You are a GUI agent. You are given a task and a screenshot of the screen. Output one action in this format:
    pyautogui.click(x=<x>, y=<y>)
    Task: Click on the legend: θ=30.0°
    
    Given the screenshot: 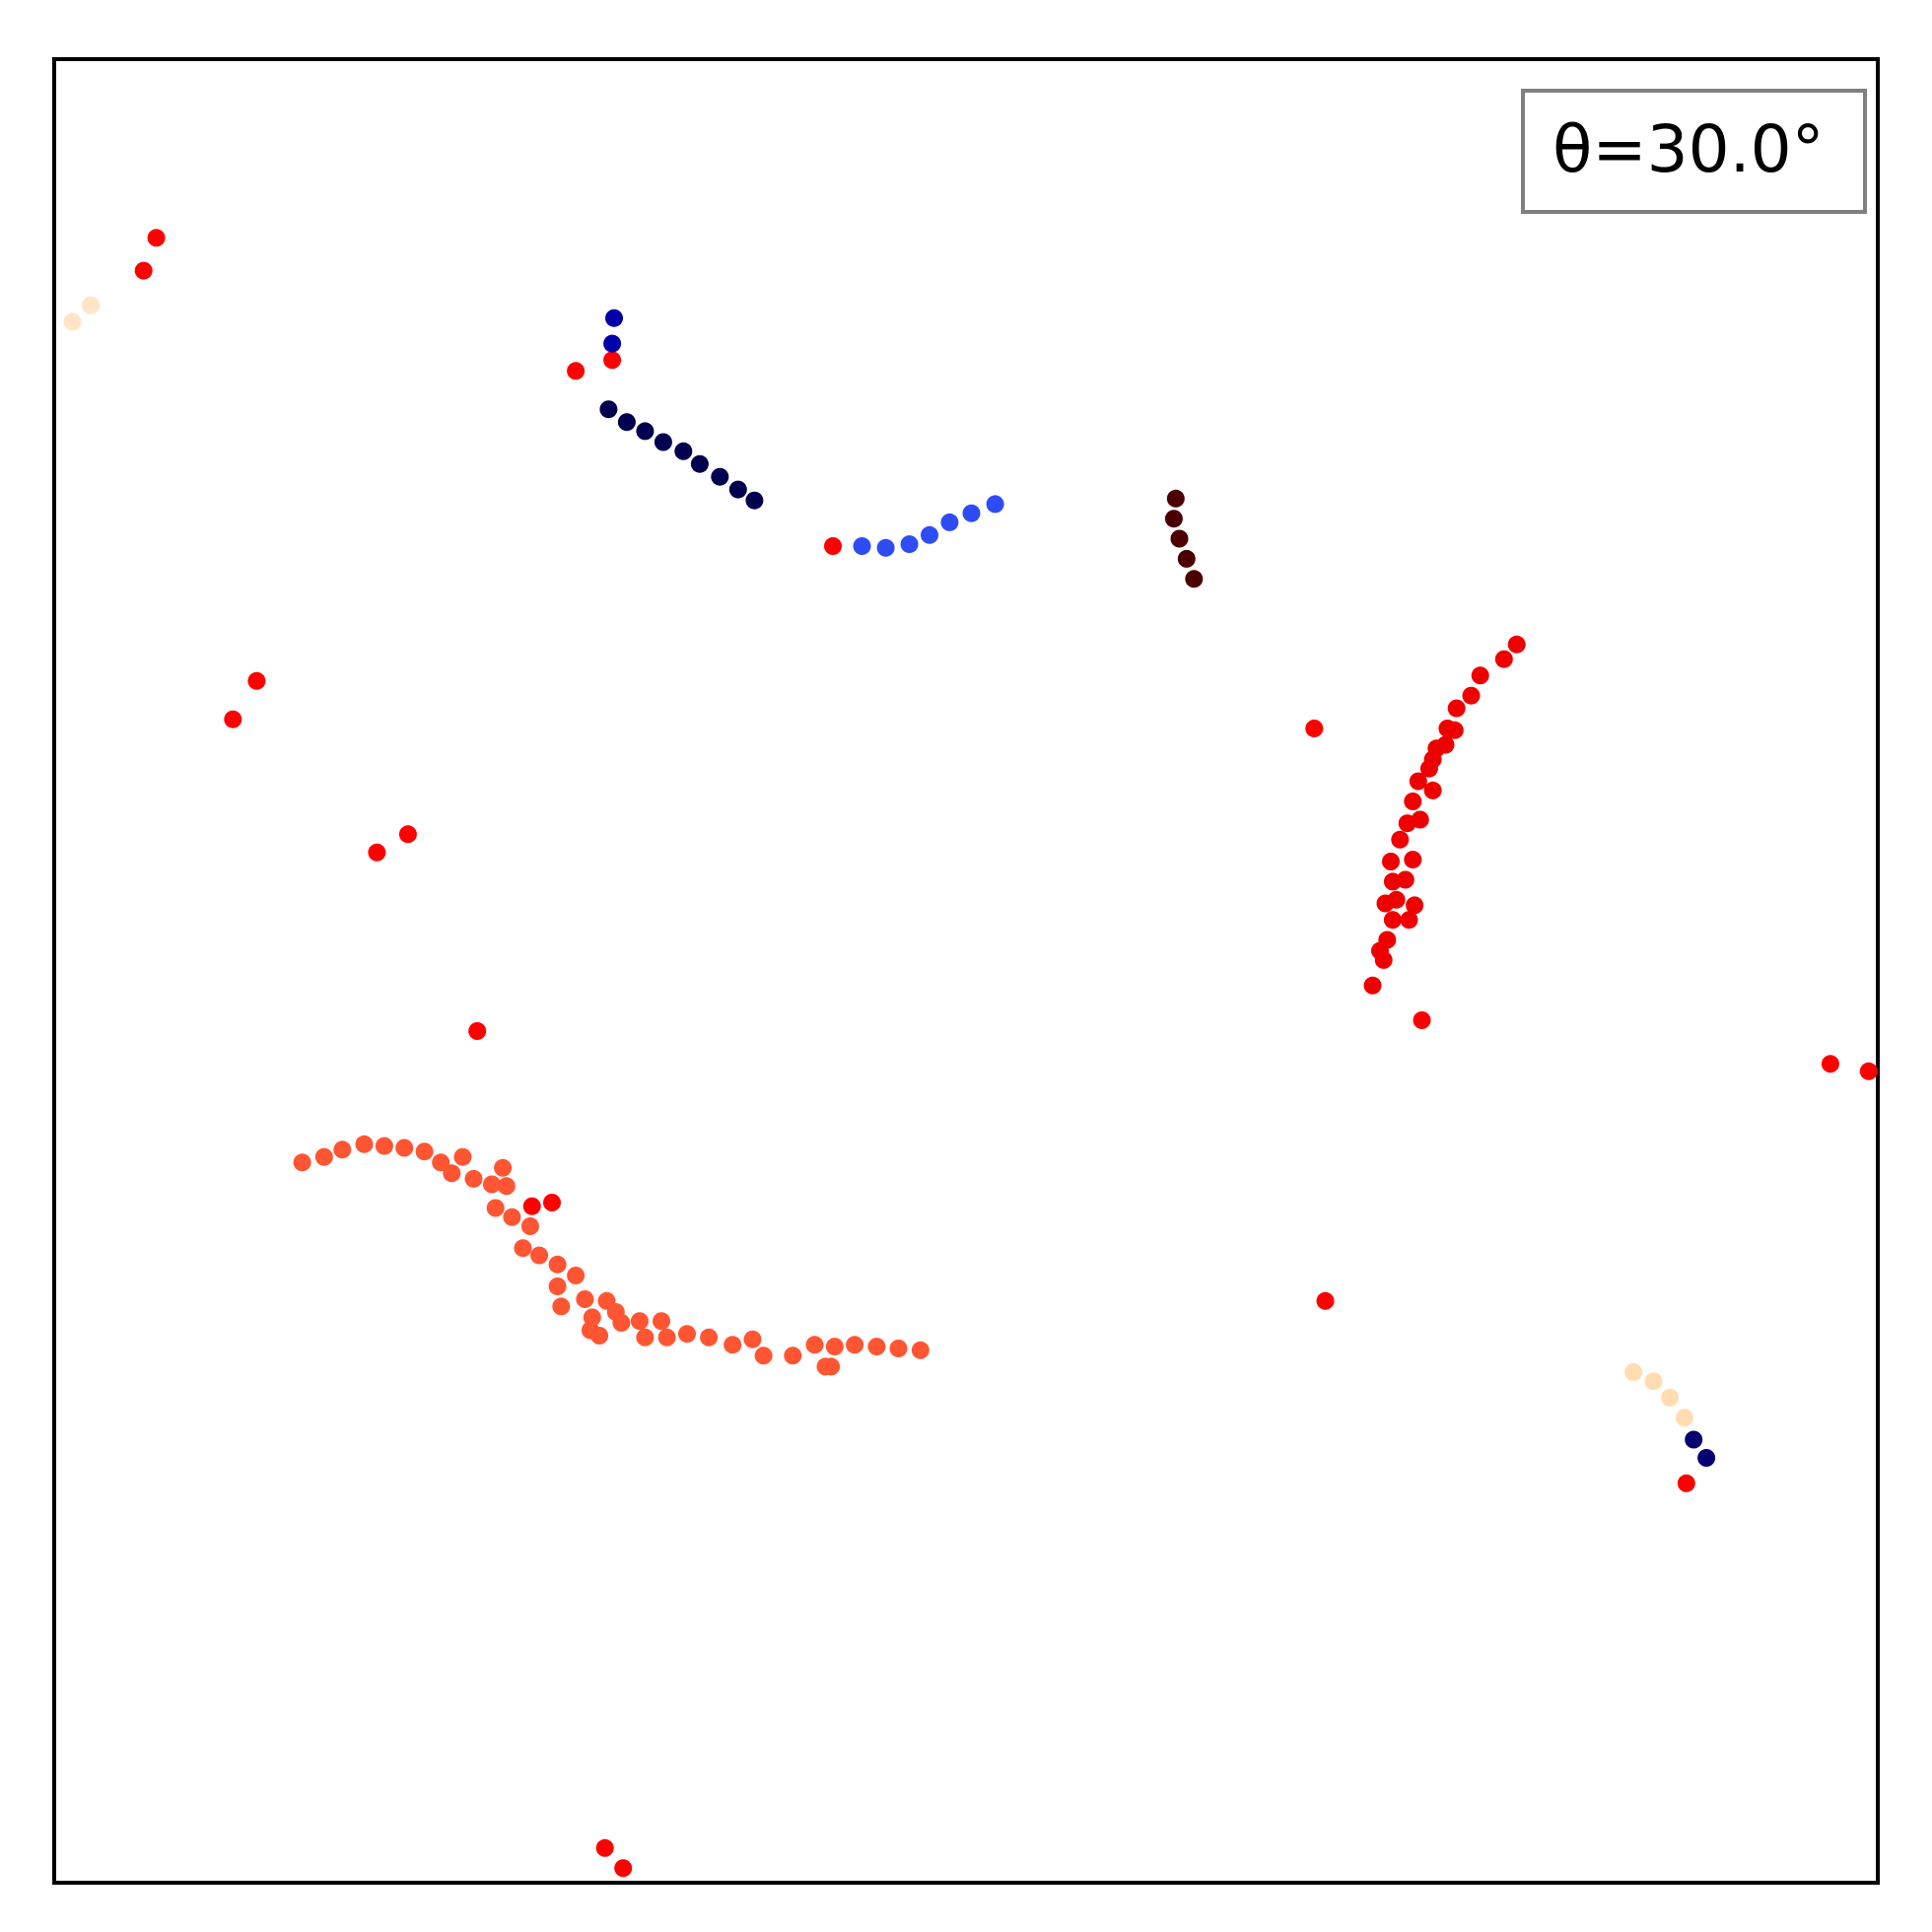 What is the action you would take?
    pyautogui.click(x=1694, y=152)
    